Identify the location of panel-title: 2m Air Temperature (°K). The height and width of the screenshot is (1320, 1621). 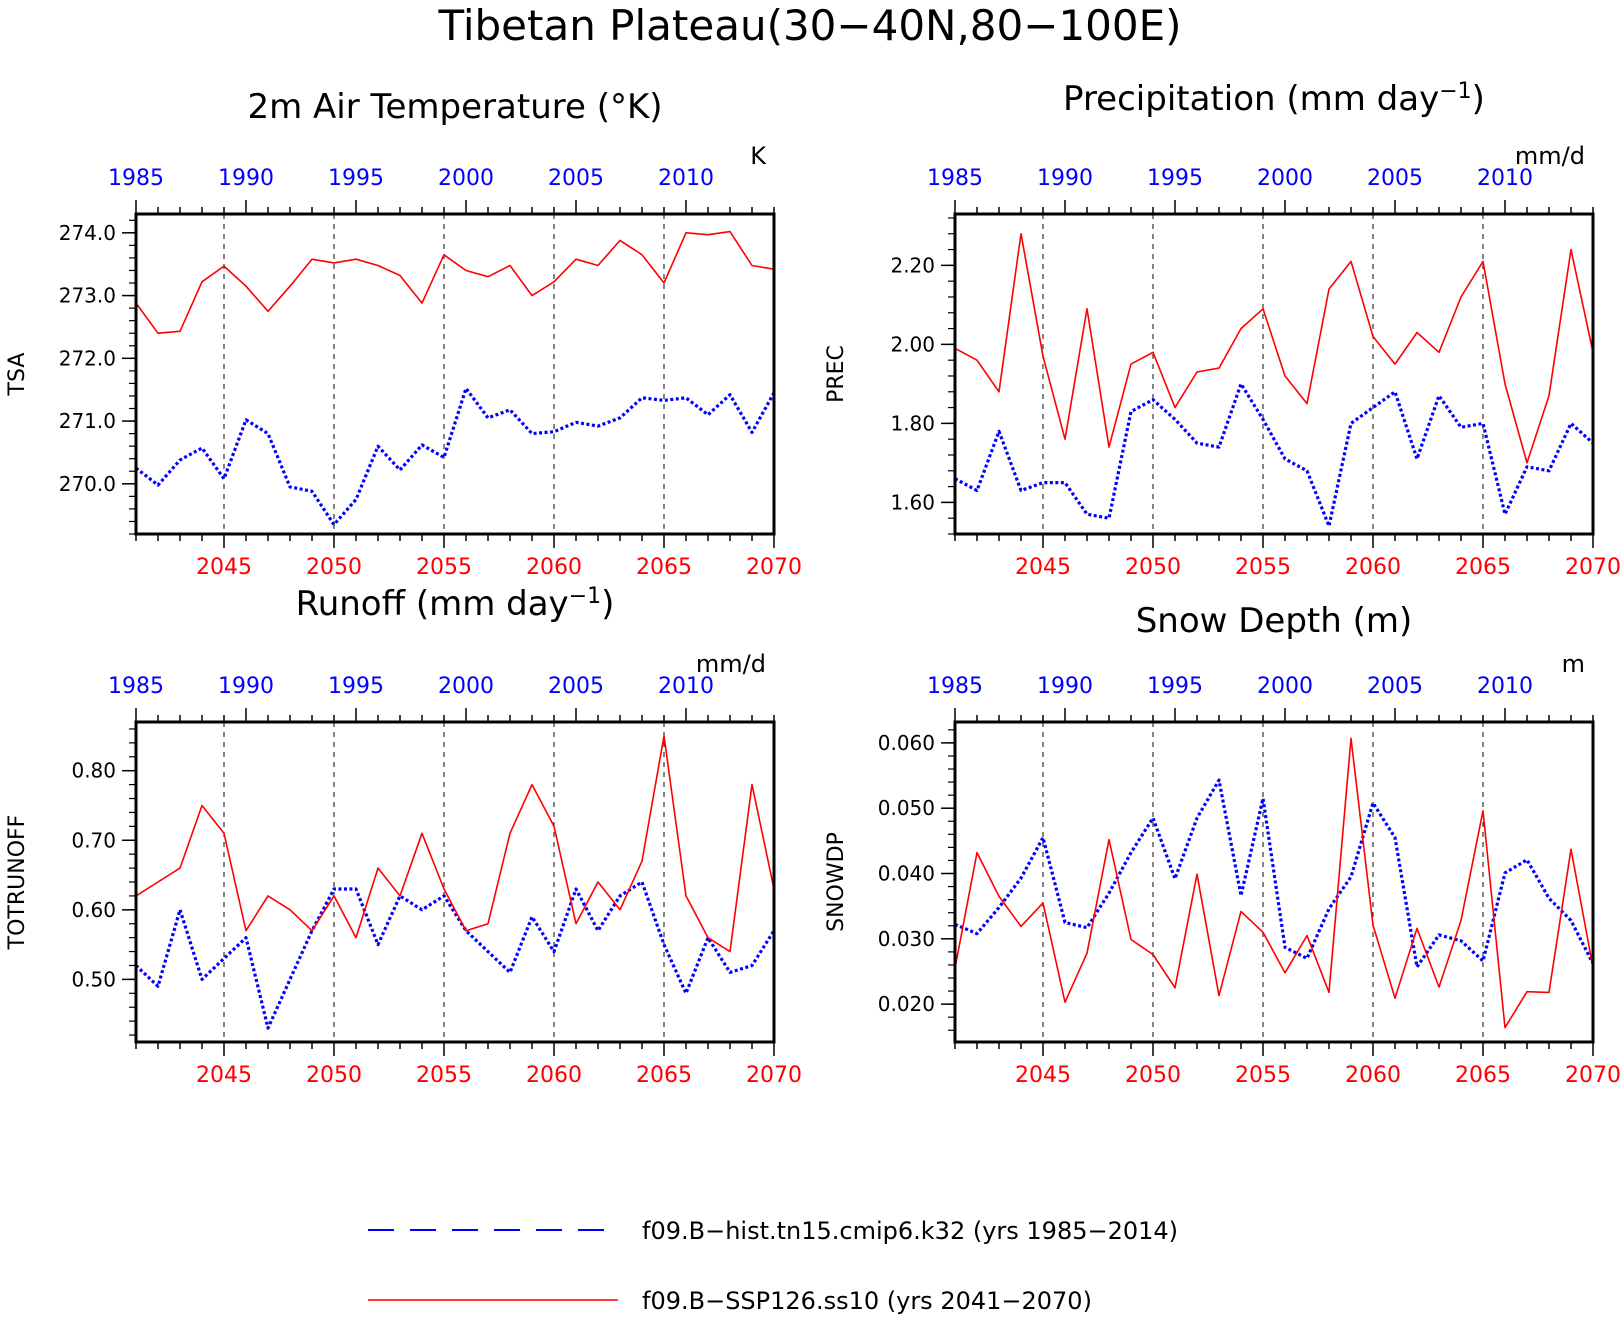
(454, 107).